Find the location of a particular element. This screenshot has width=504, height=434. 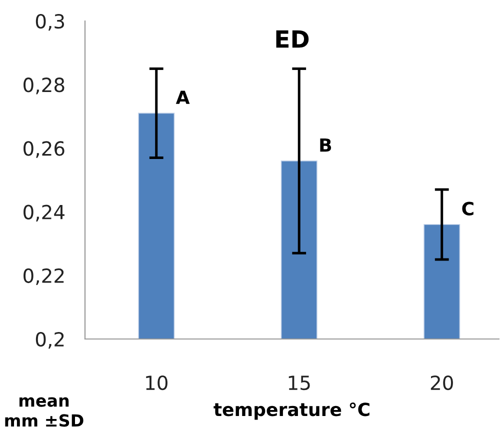

x-tick-label: 10 is located at coordinates (157, 382).